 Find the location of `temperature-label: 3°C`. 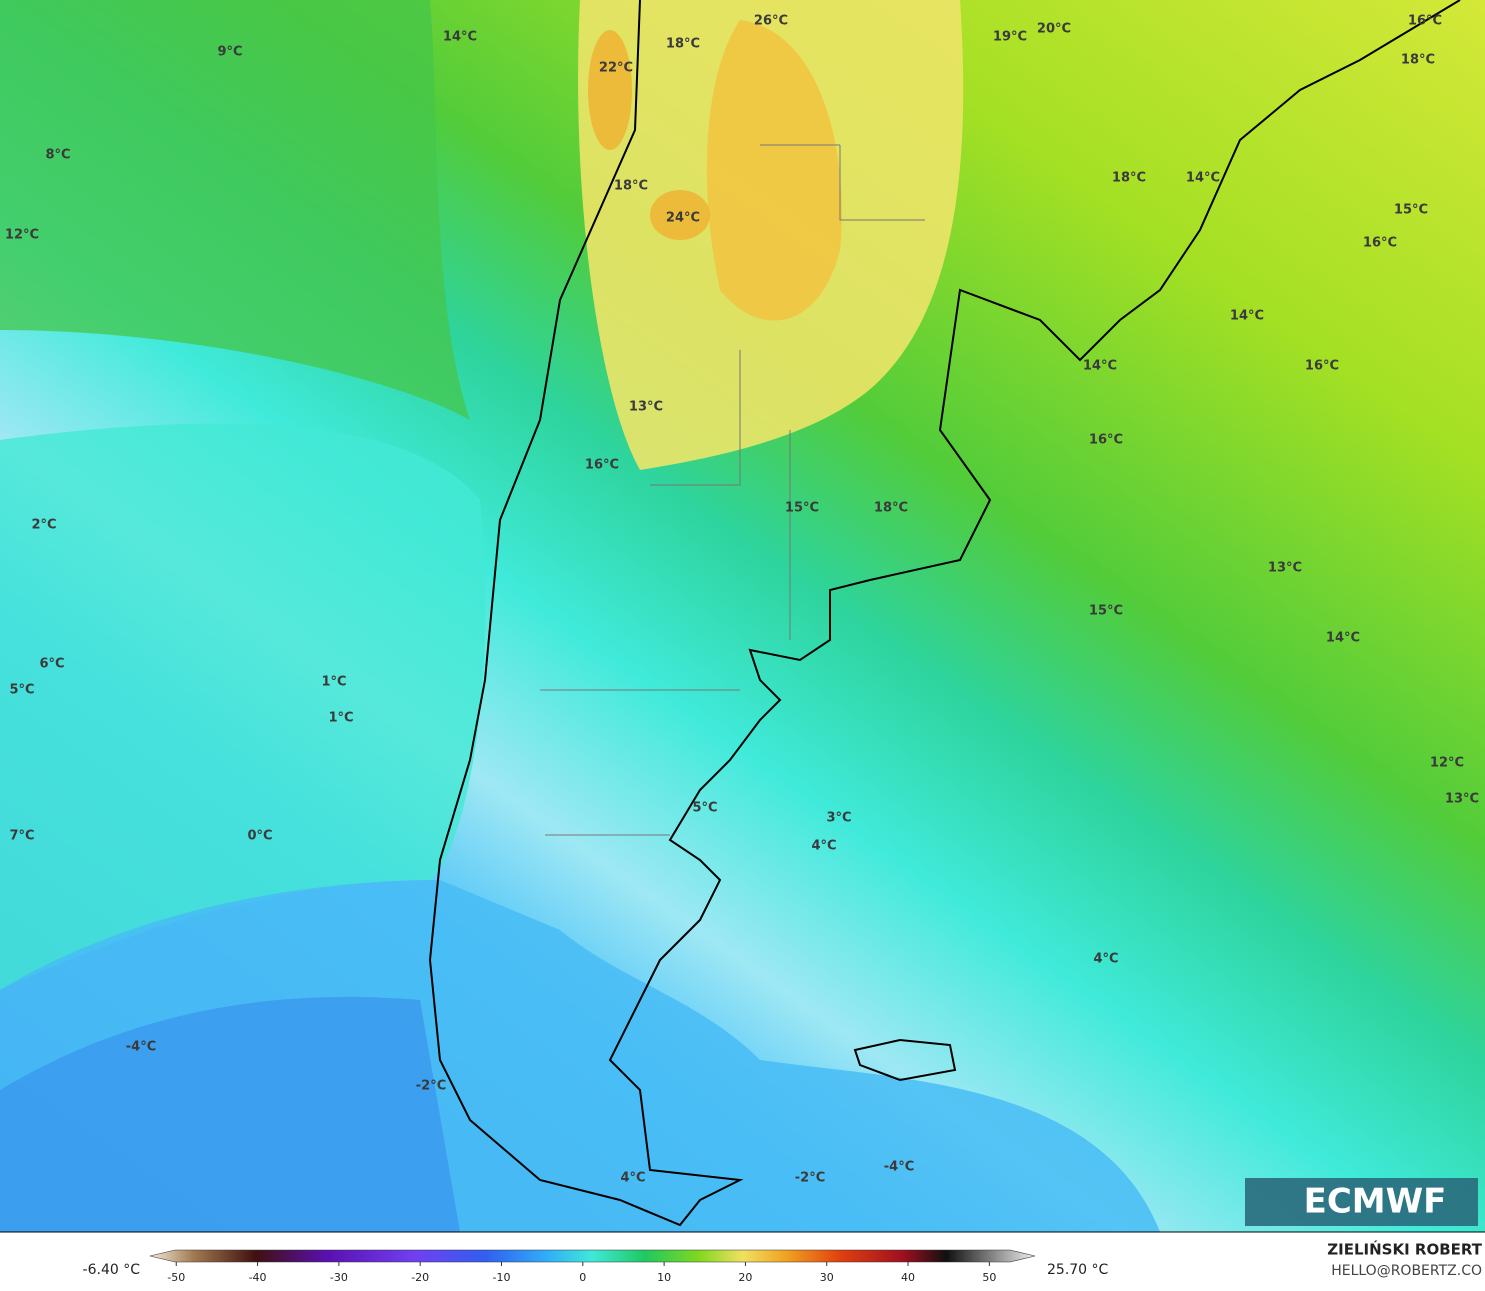

temperature-label: 3°C is located at coordinates (838, 818).